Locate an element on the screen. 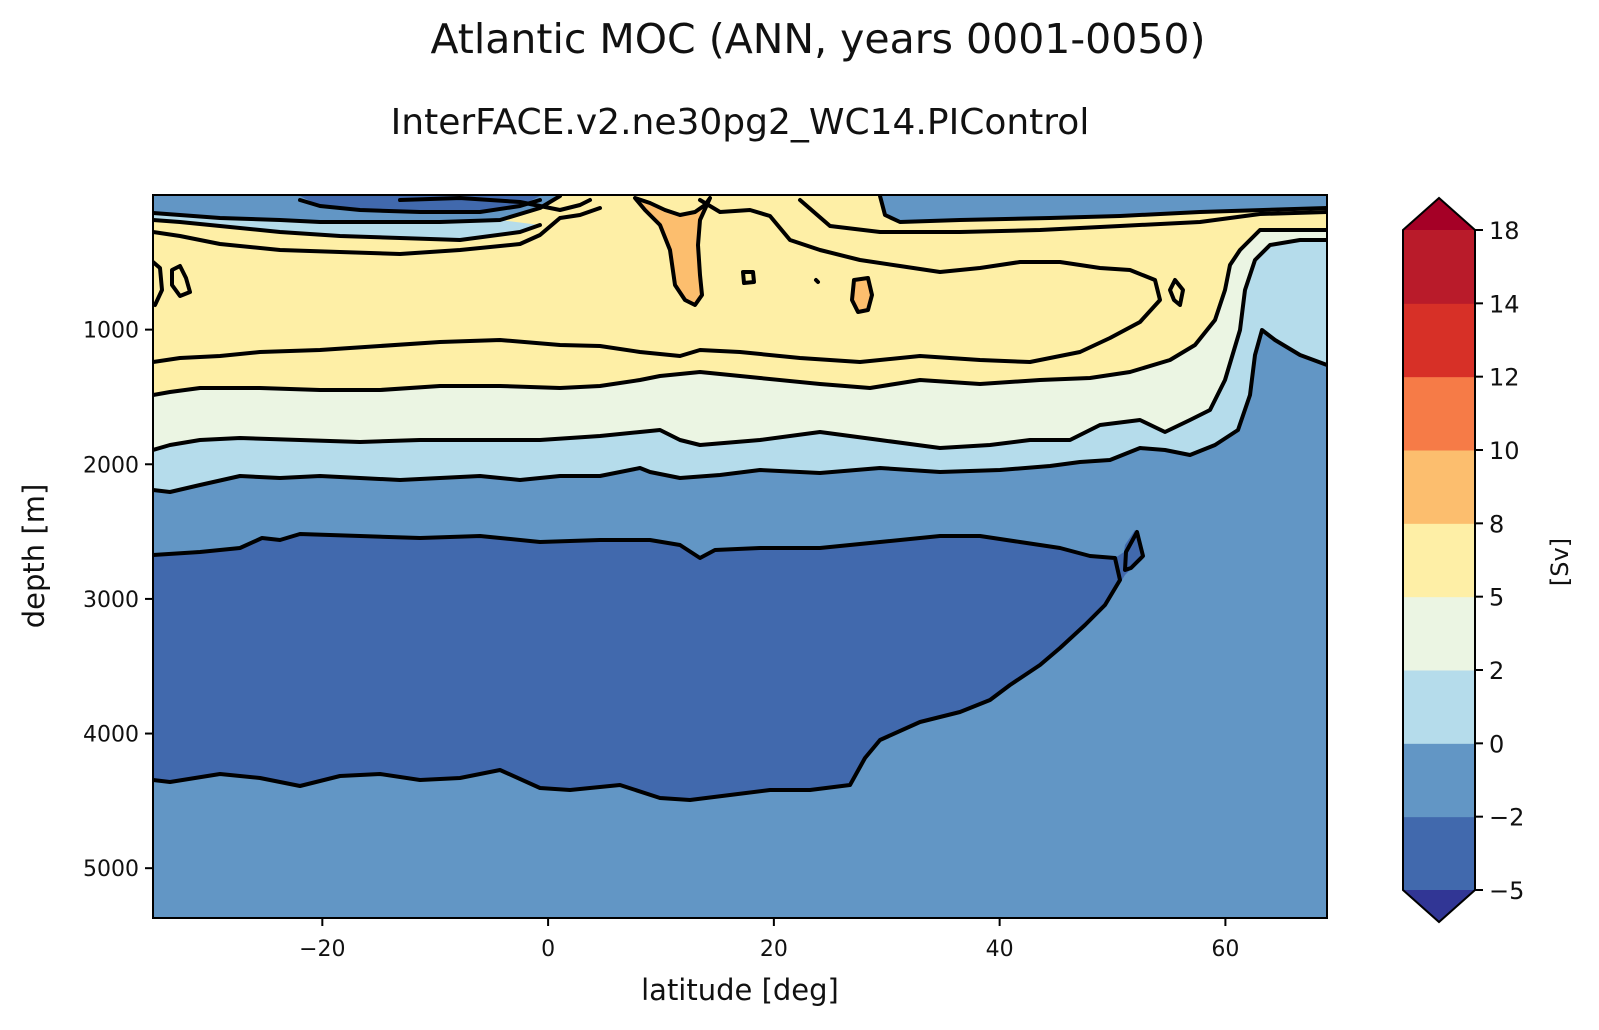 This screenshot has height=1030, width=1599. x-axis-label: latitude [deg] is located at coordinates (740, 990).